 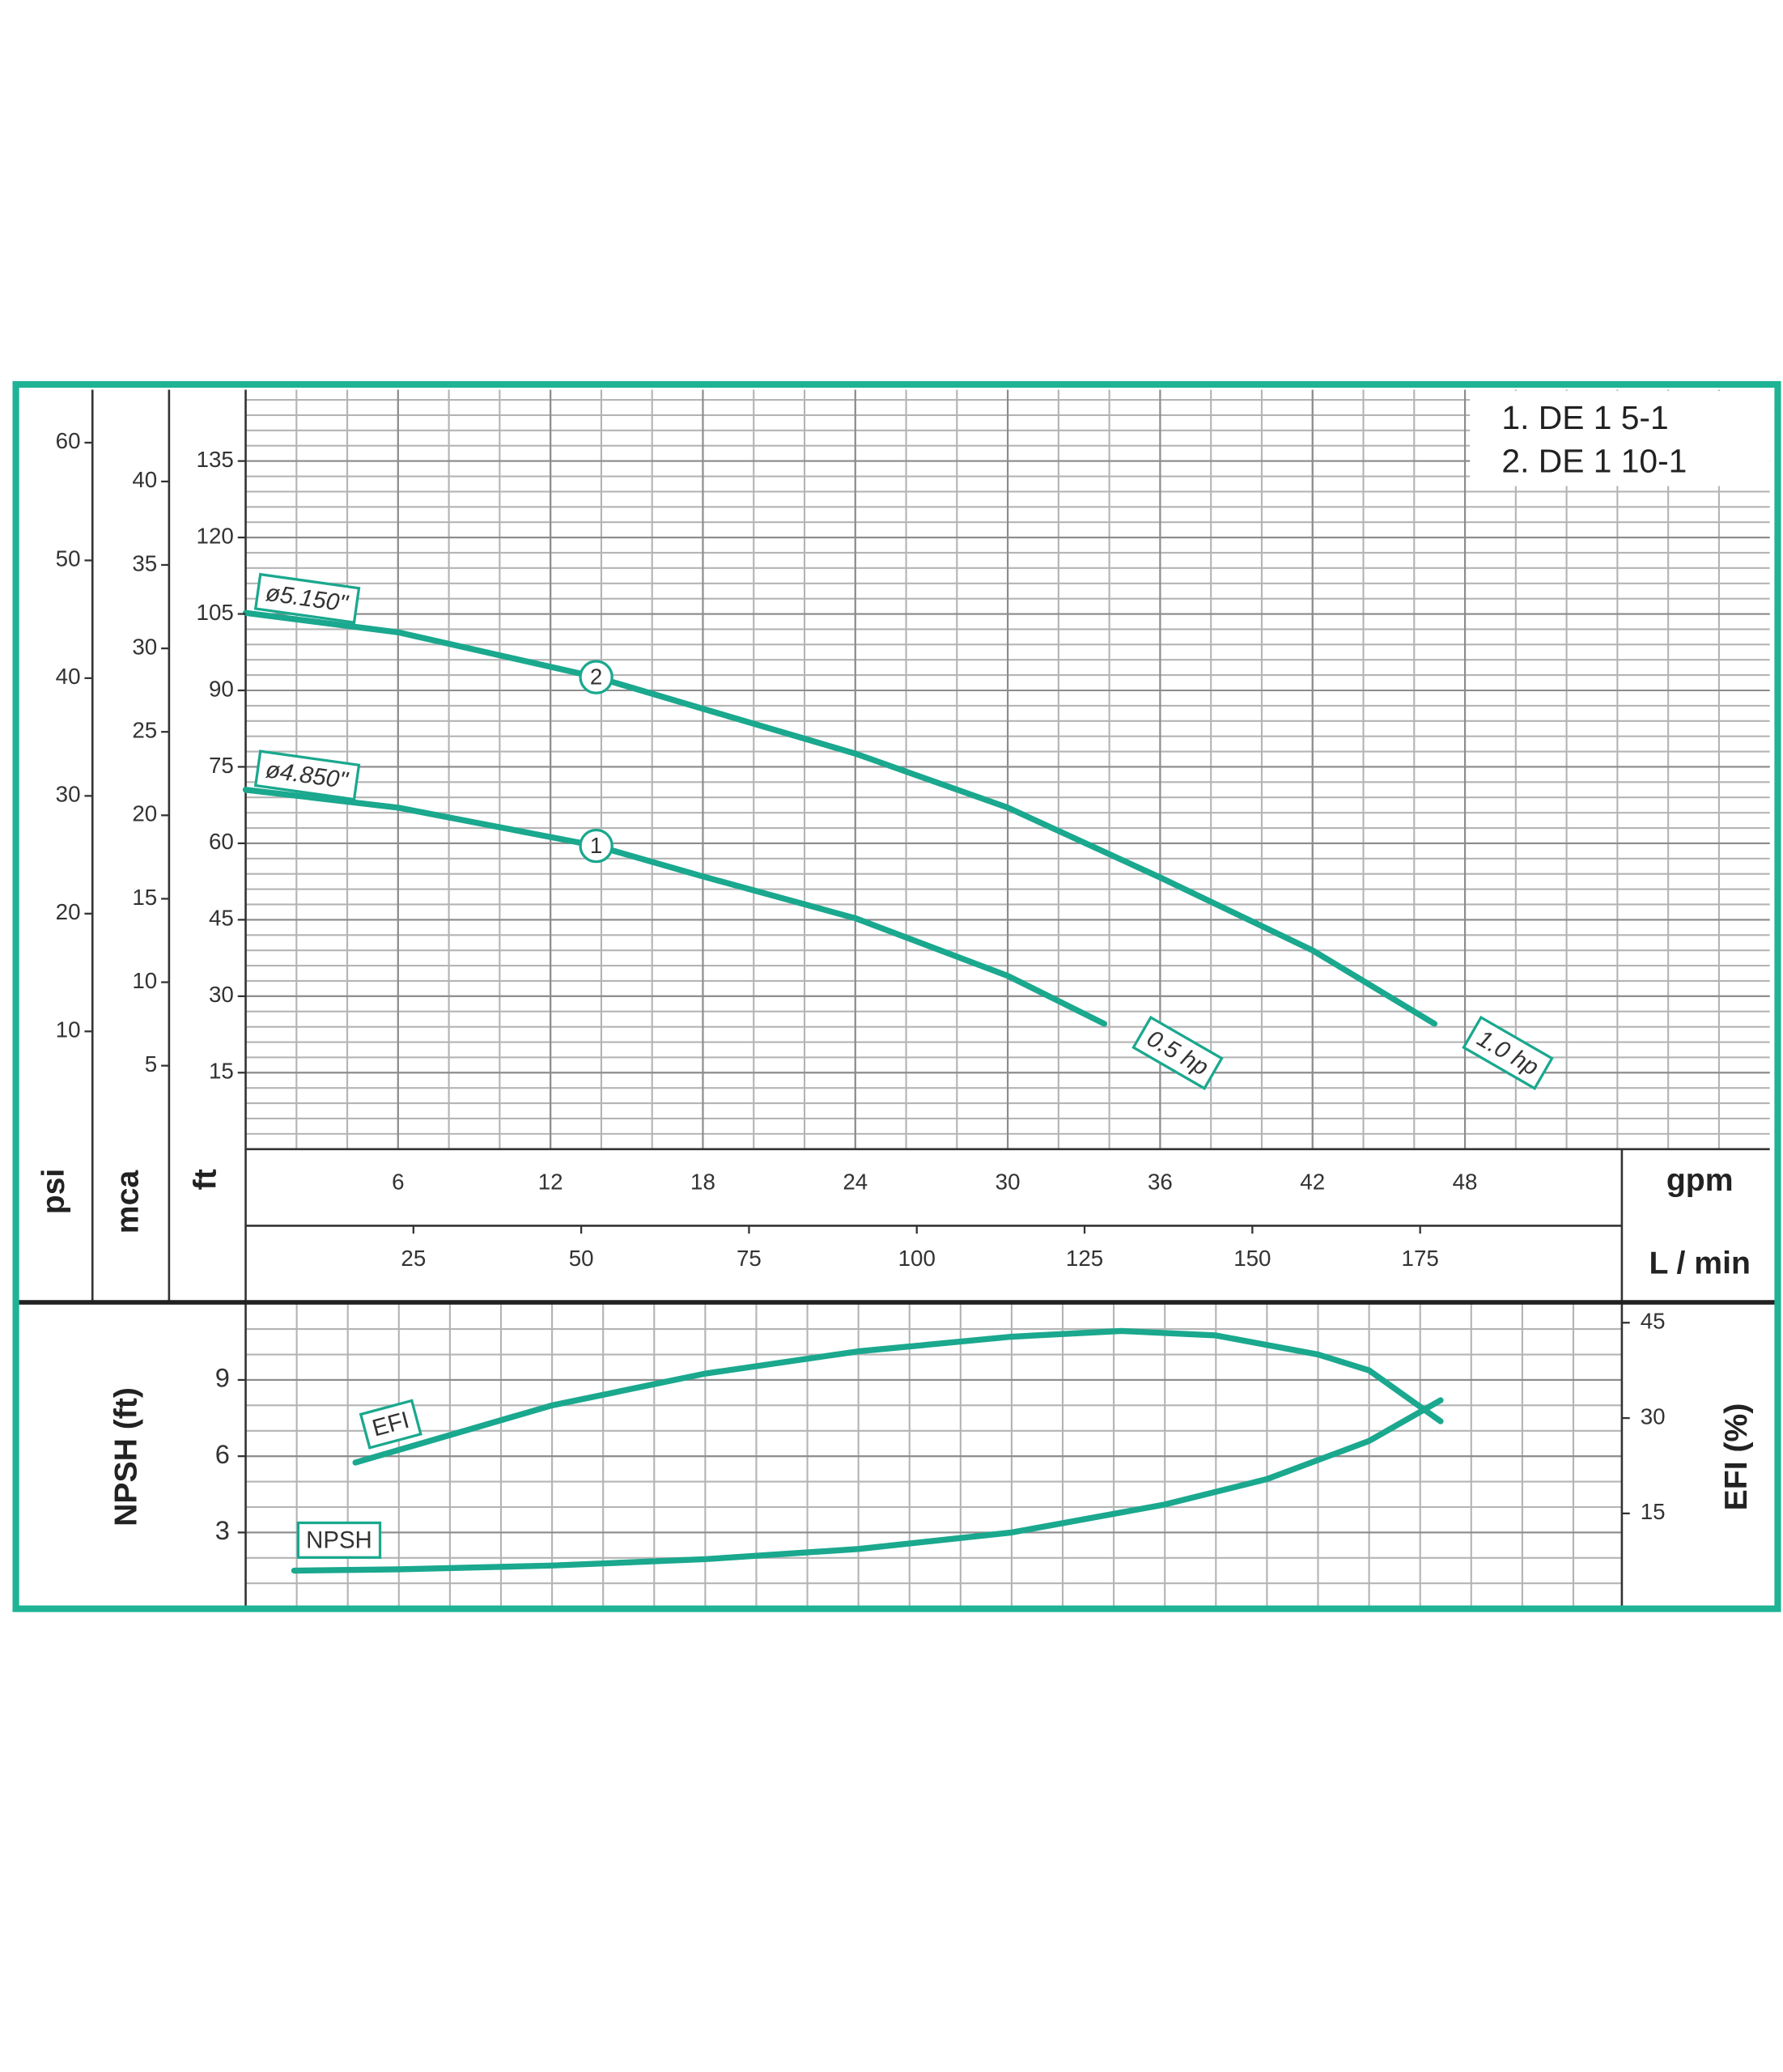 I want to click on psi-tick-label: 10, so click(x=68, y=1029).